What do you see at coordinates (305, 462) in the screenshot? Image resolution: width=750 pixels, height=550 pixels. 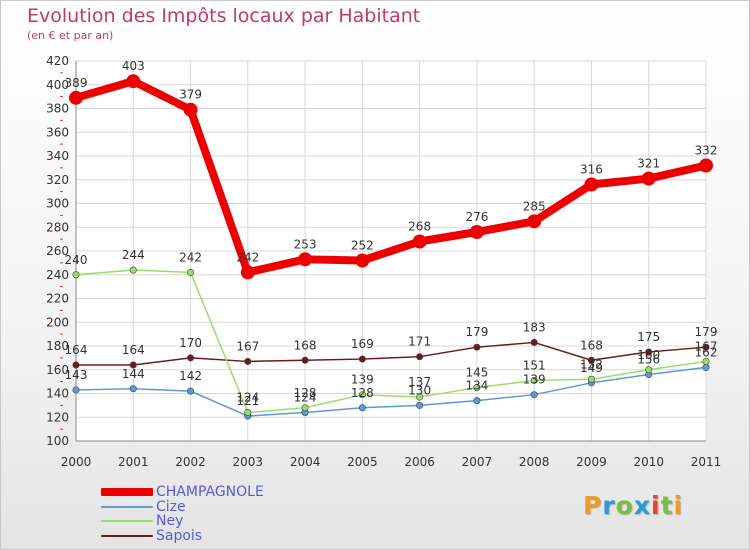 I see `x-tick-label: 2004` at bounding box center [305, 462].